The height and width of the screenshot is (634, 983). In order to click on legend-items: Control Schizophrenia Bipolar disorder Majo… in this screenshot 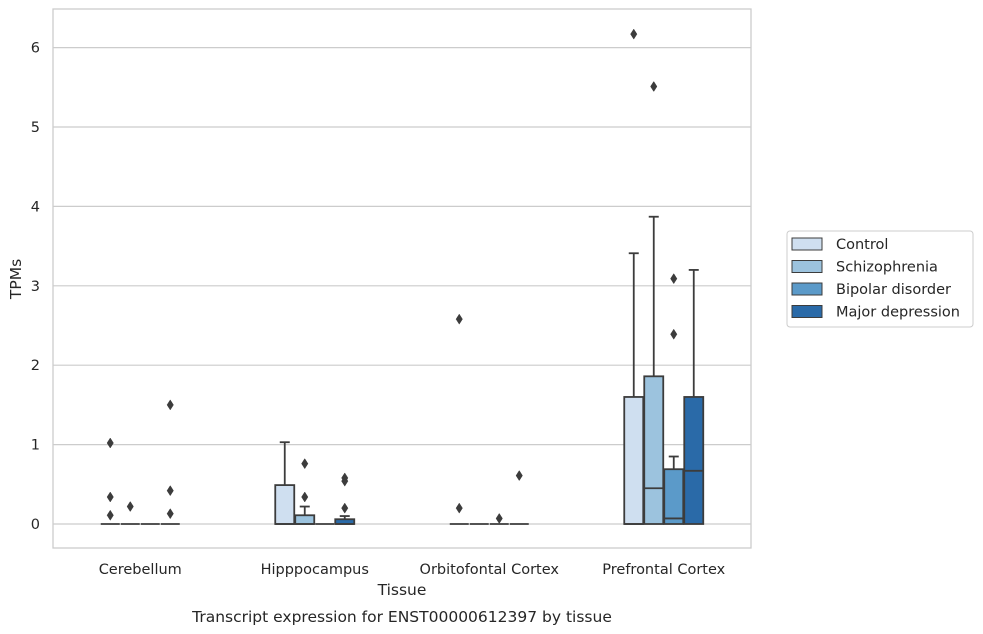, I will do `click(875, 279)`.